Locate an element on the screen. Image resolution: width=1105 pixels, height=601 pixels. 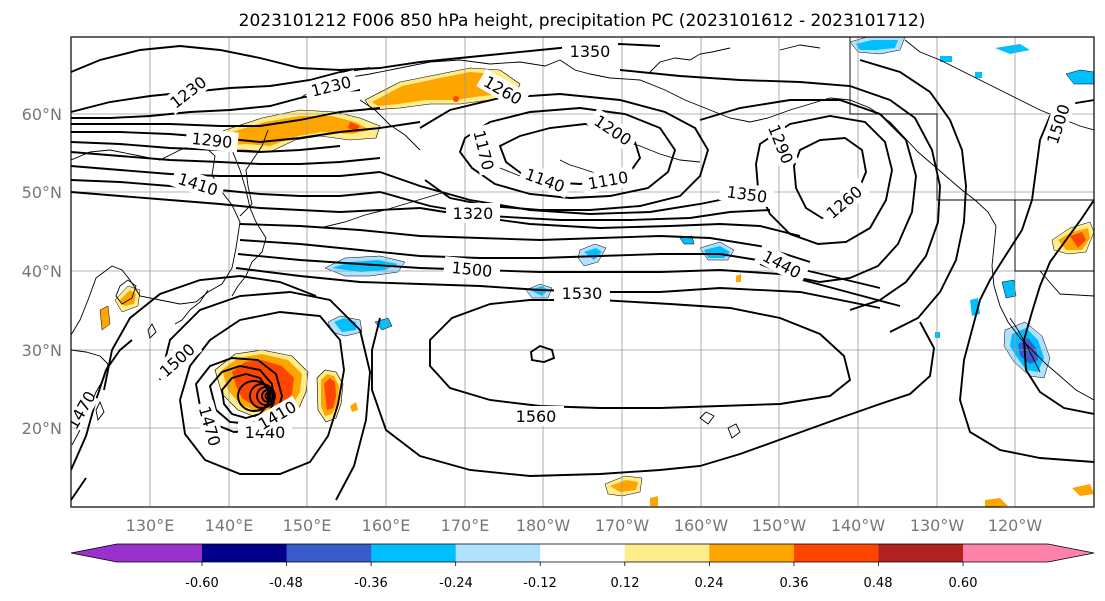
lon-label: 150°E is located at coordinates (307, 525).